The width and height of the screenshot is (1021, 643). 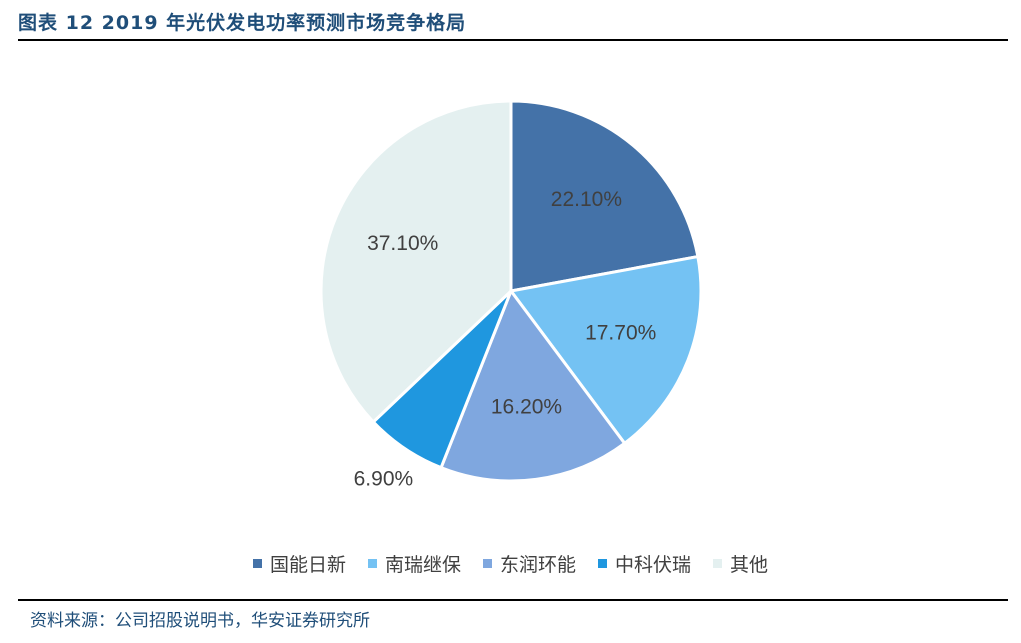 I want to click on title-divider, so click(x=513, y=40).